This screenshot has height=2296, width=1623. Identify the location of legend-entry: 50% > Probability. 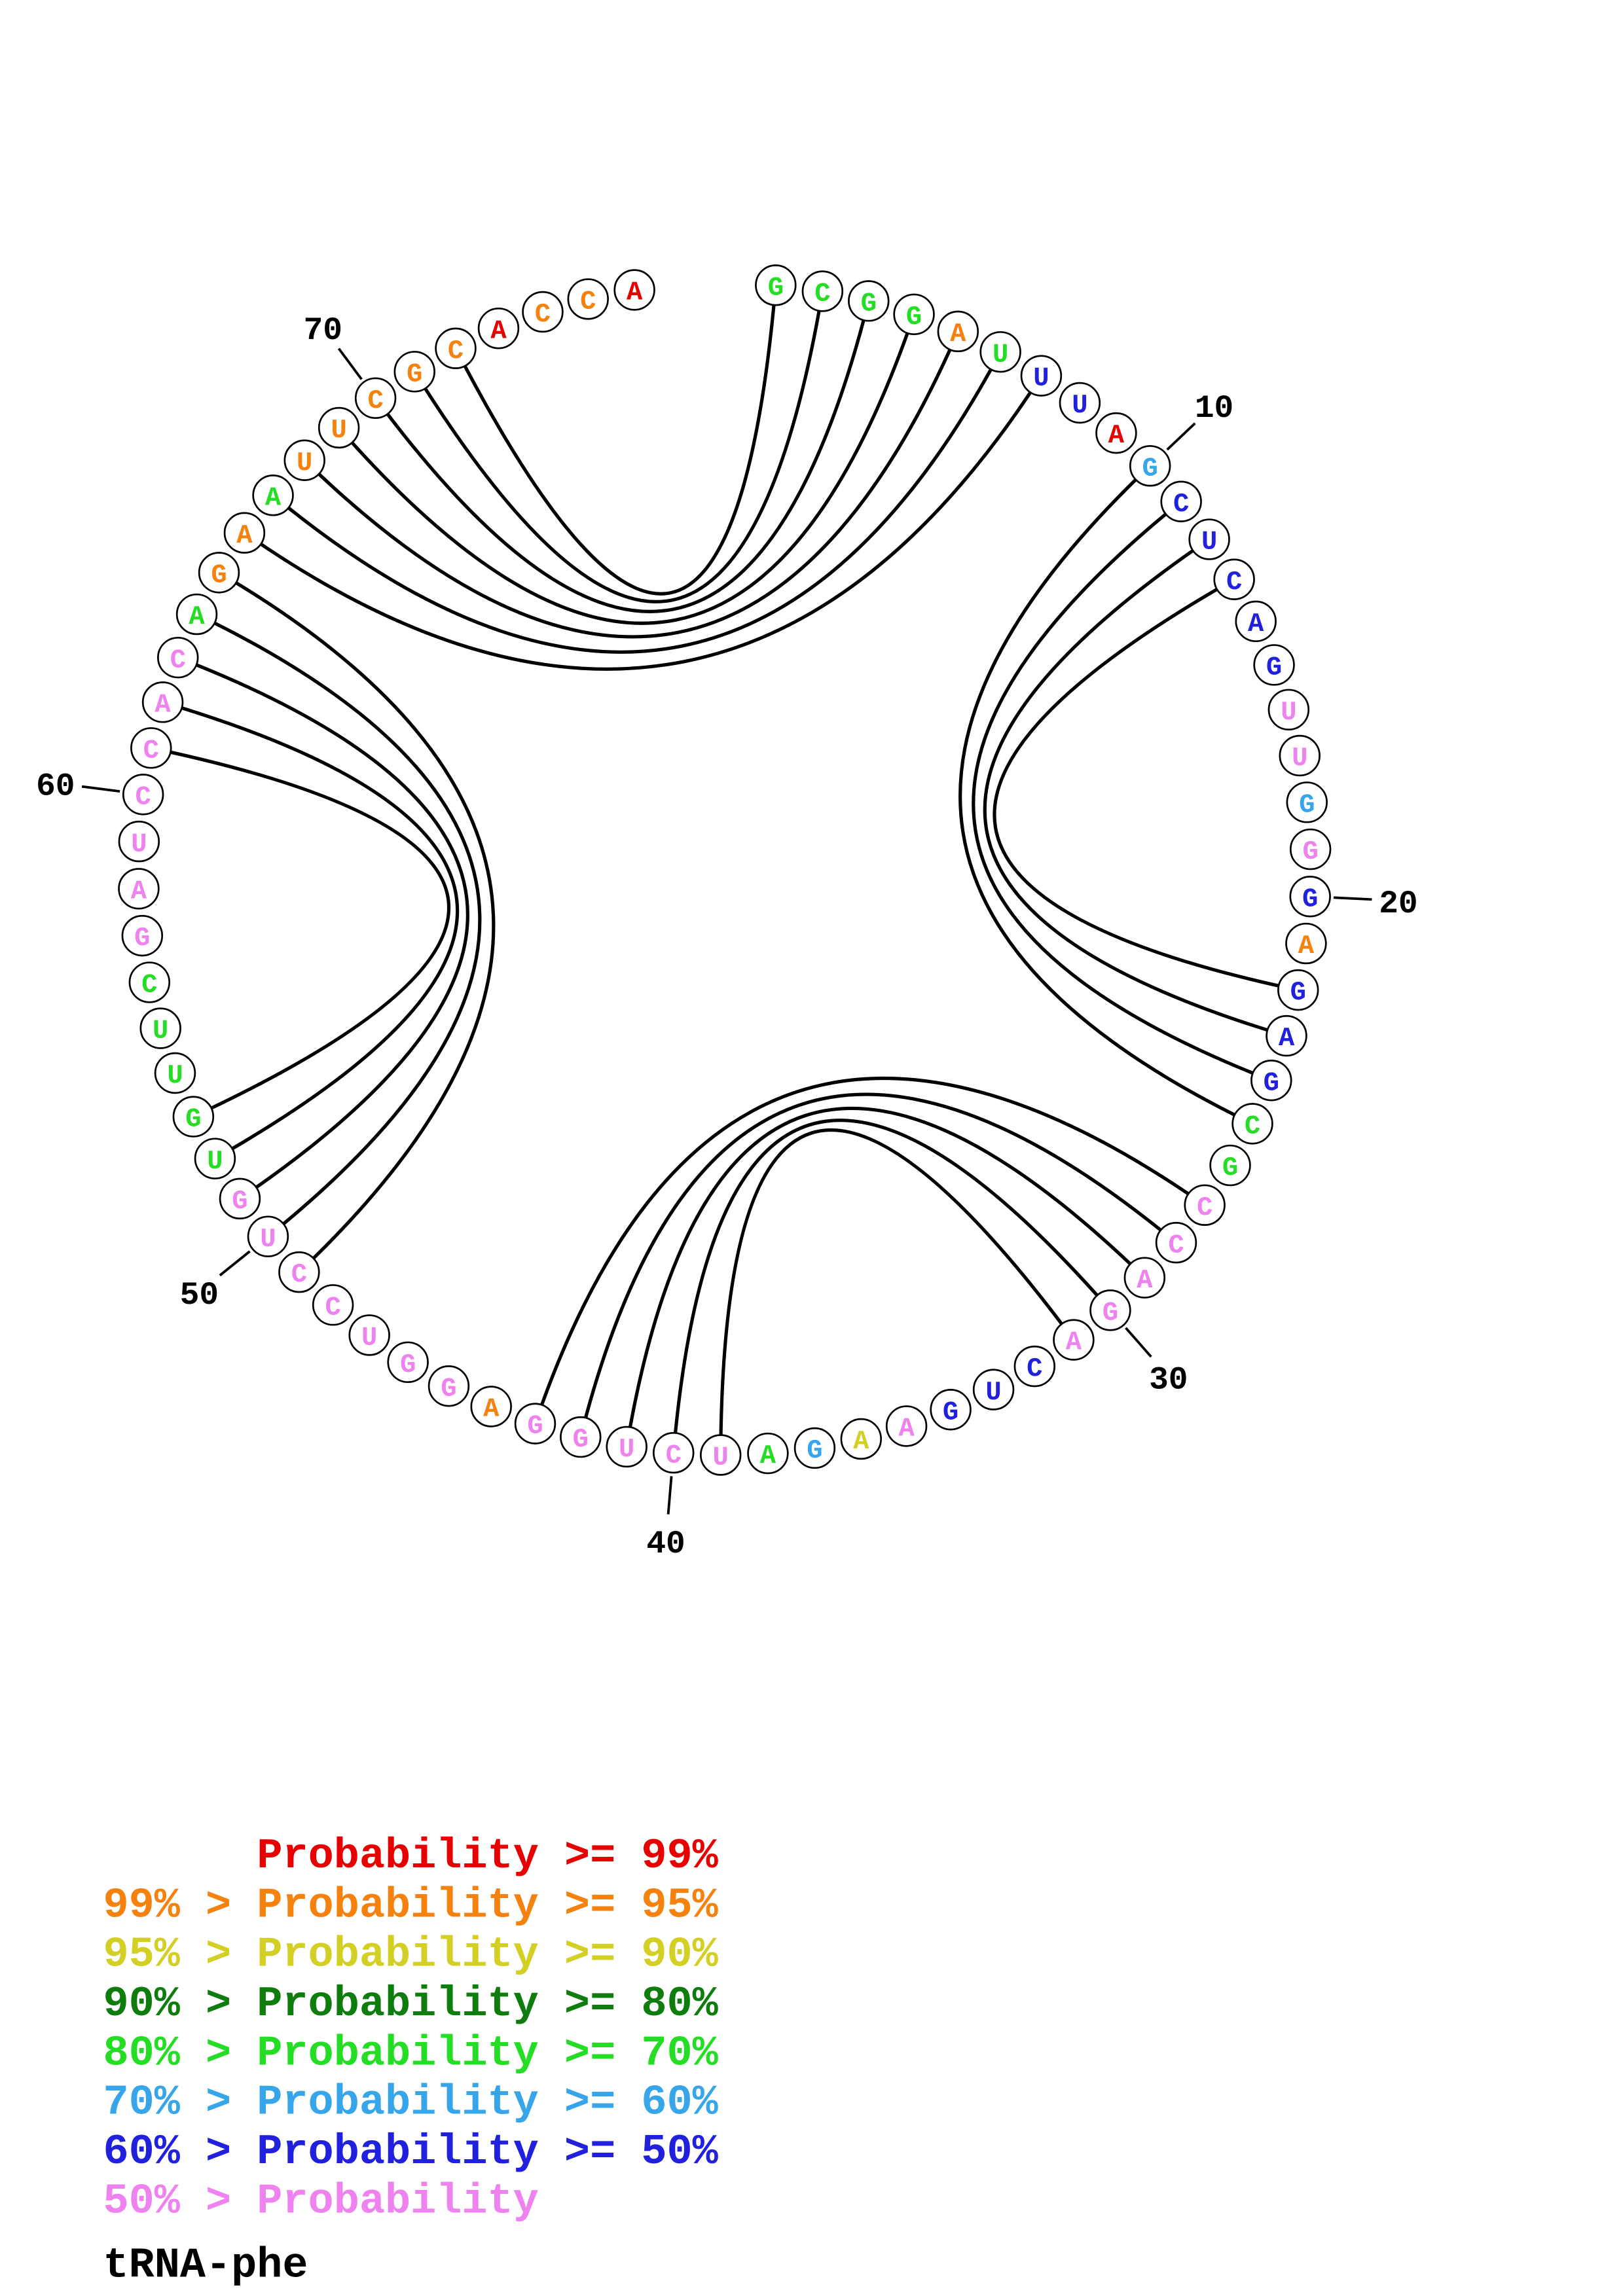
(320, 2201).